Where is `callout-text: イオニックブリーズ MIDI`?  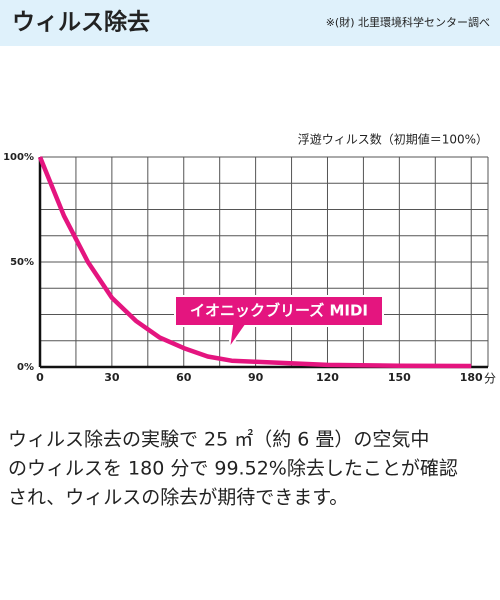
callout-text: イオニックブリーズ MIDI is located at coordinates (279, 311).